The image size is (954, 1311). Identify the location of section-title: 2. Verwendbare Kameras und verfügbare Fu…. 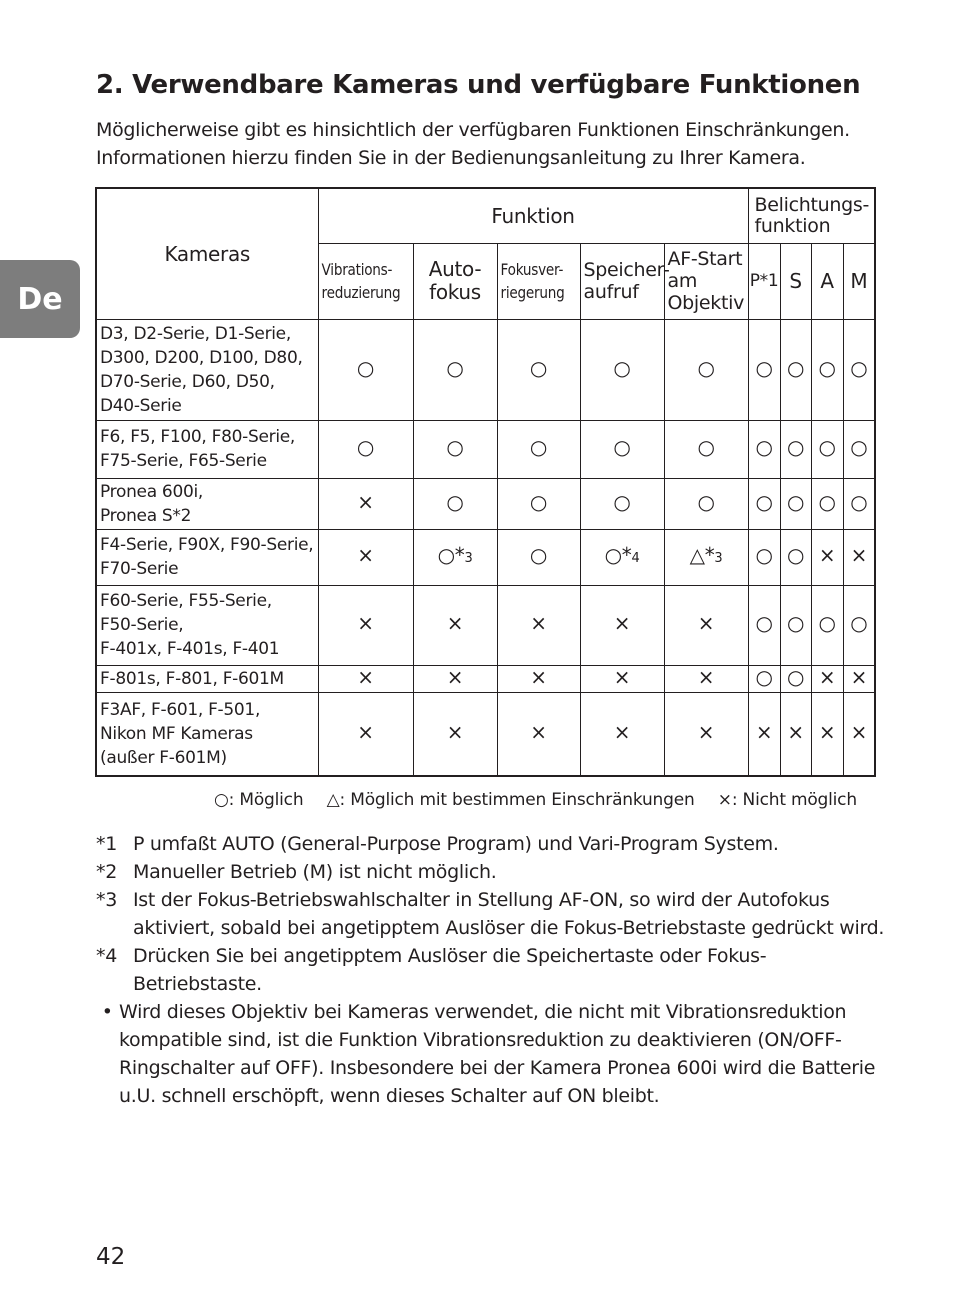
(478, 85).